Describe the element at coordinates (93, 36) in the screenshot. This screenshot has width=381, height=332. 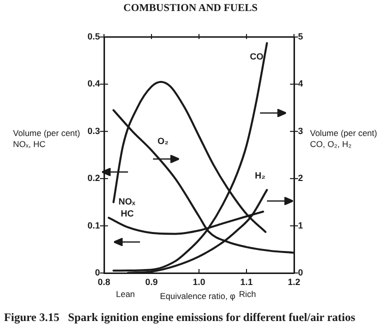
I see `y-tick-label: 0.5` at that location.